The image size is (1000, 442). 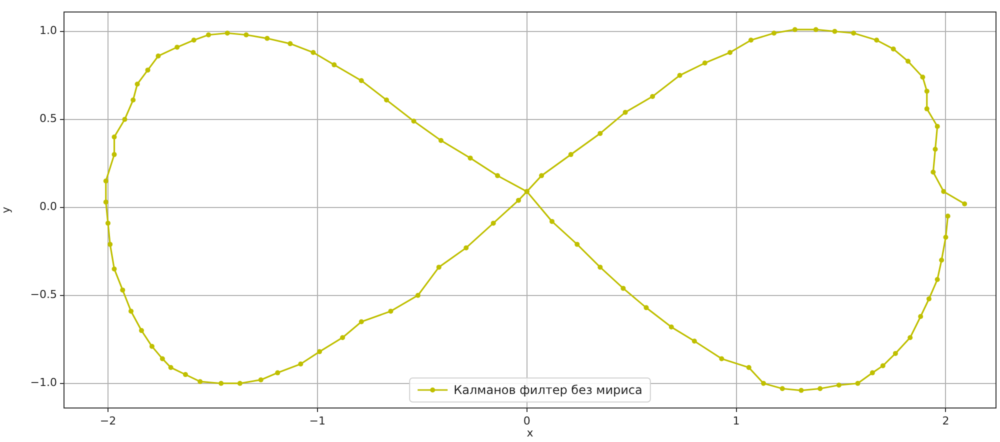 What do you see at coordinates (48, 119) in the screenshot?
I see `y-tick-label: 0.5` at bounding box center [48, 119].